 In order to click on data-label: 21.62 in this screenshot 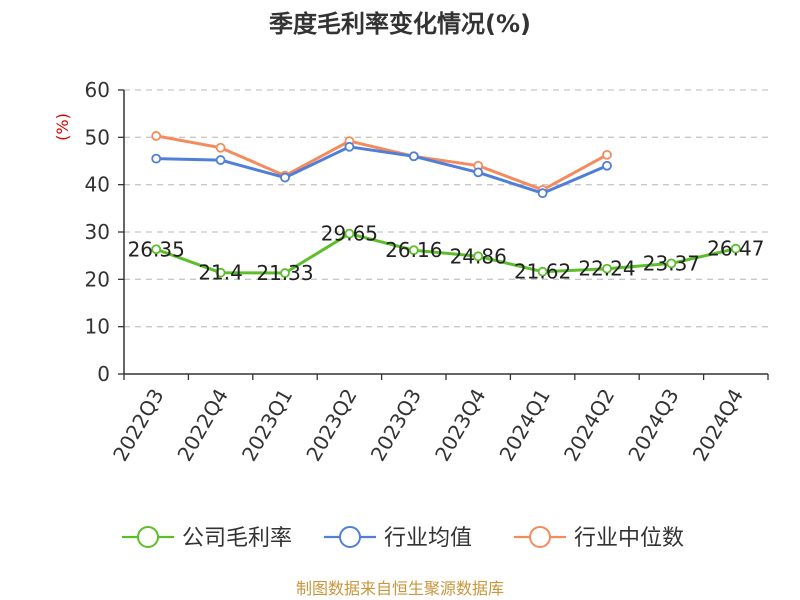, I will do `click(542, 272)`.